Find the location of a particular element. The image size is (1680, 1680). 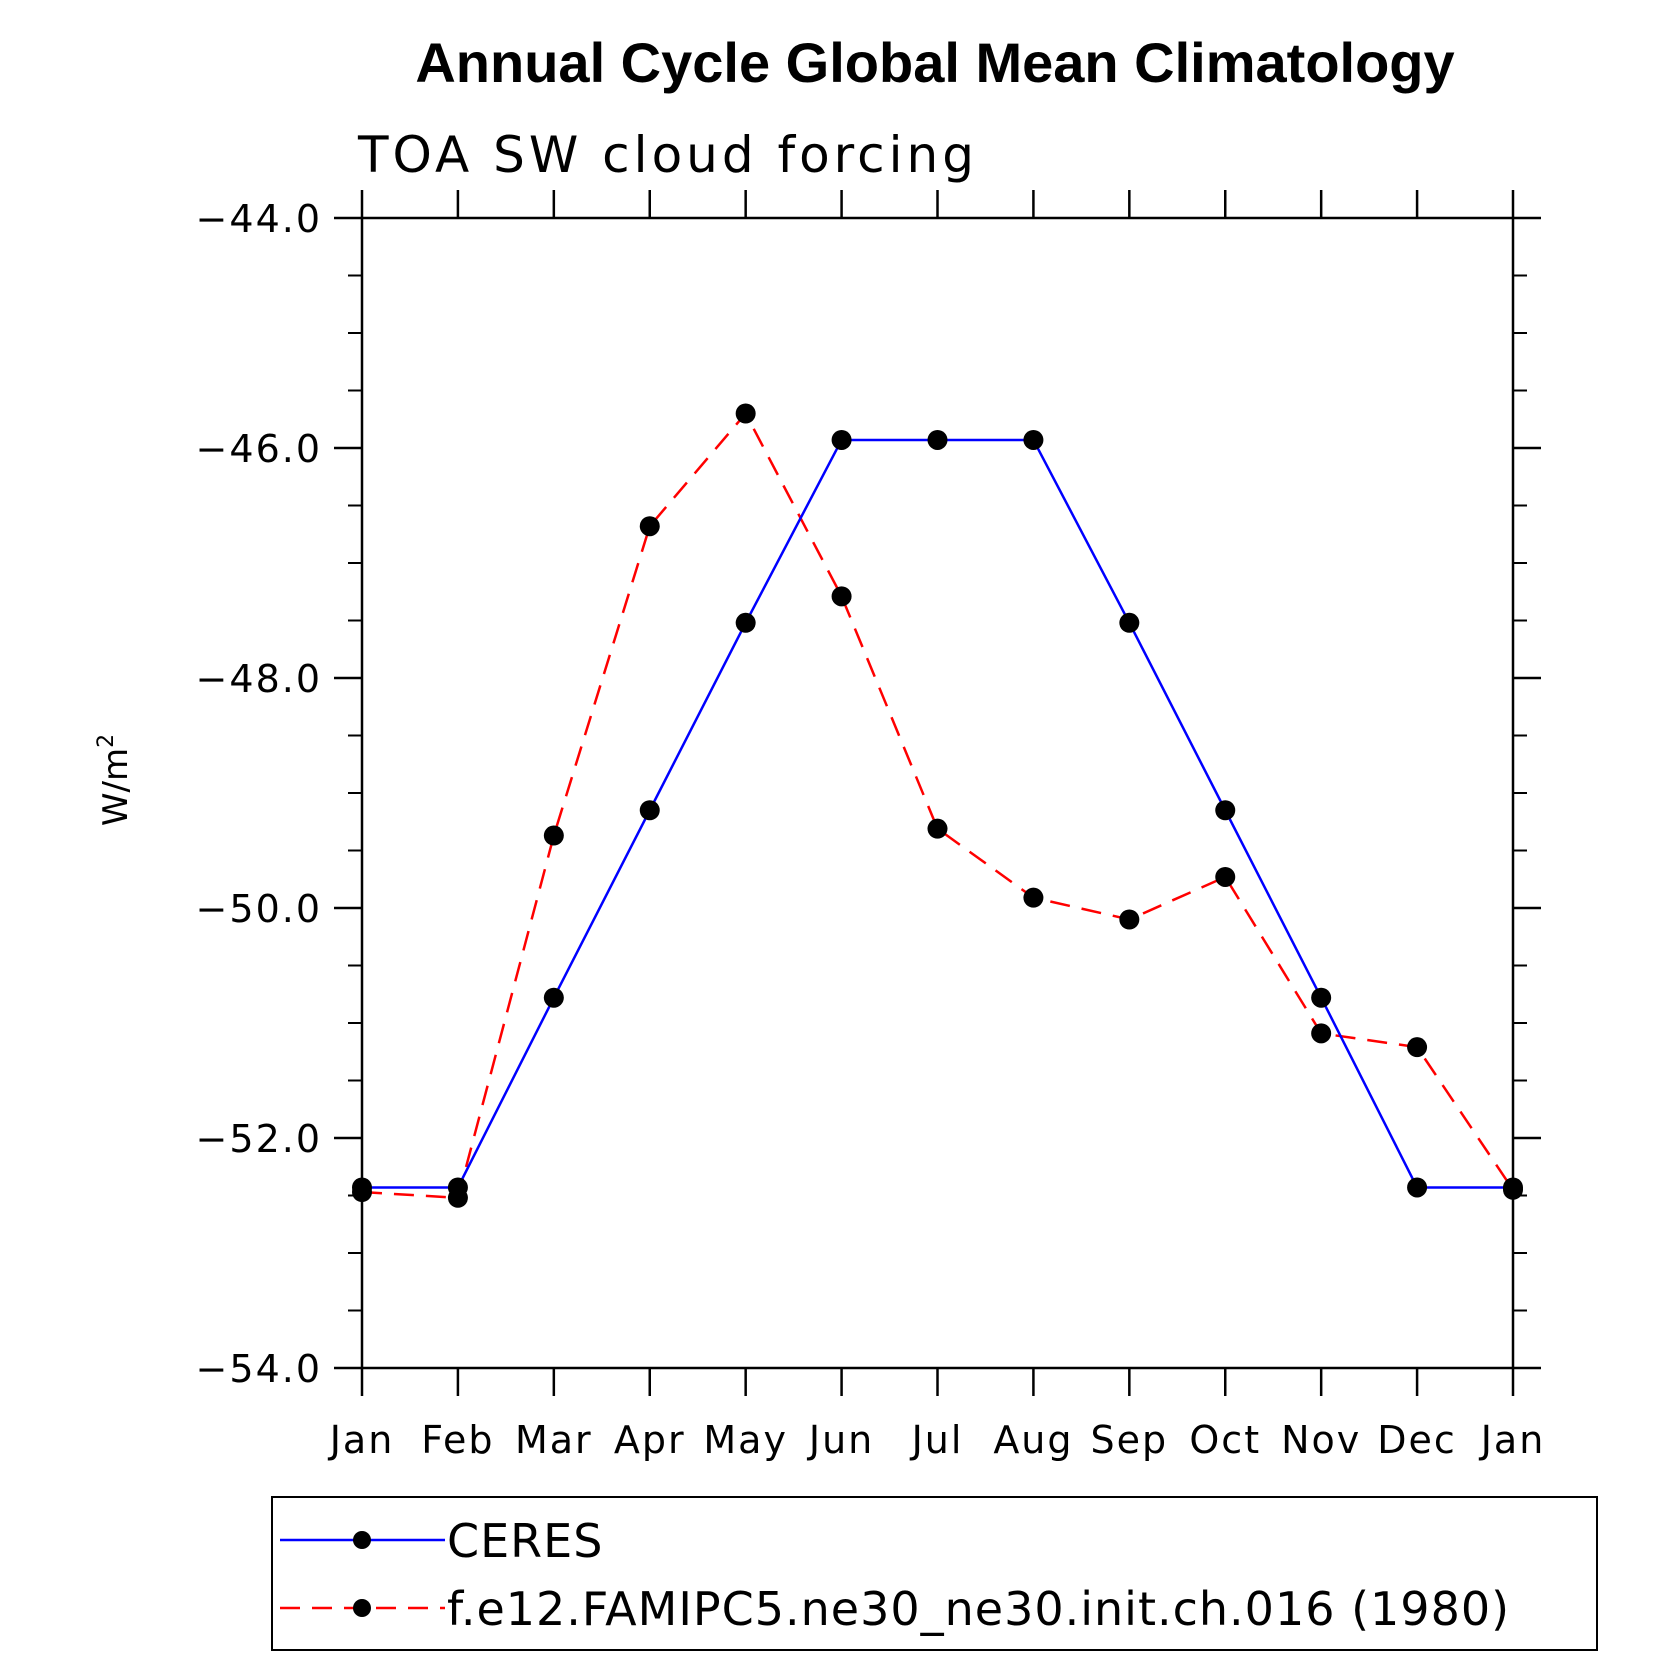

x-tick-label: Sep is located at coordinates (1130, 1440).